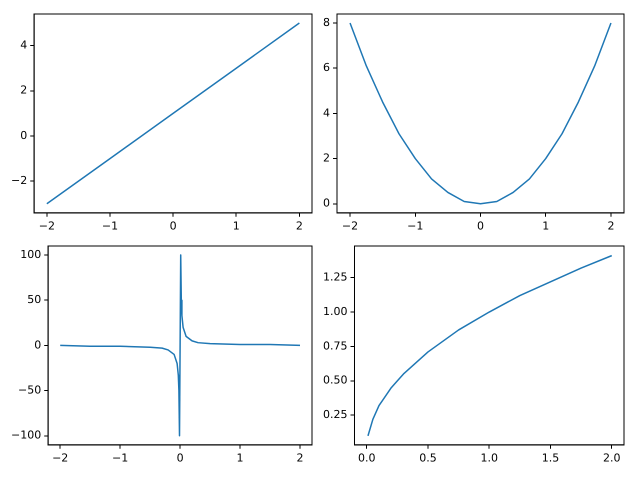 This screenshot has width=640, height=480. Describe the element at coordinates (335, 380) in the screenshot. I see `y-tick-label: 0.50` at that location.